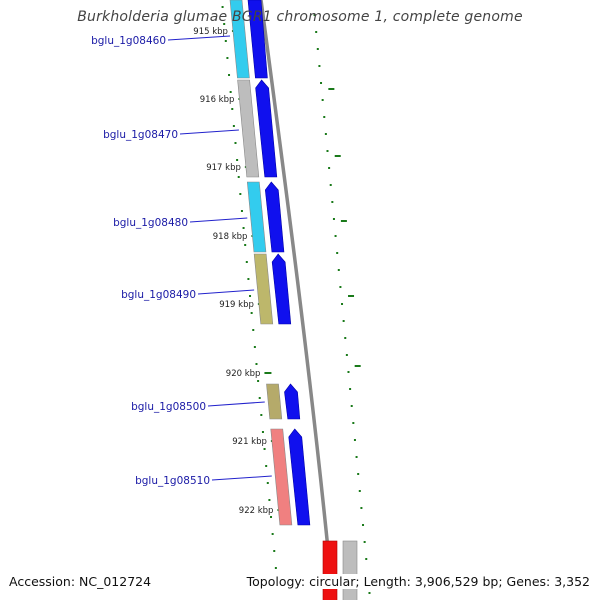 The width and height of the screenshot is (600, 600). Describe the element at coordinates (150, 223) in the screenshot. I see `gene-label-bglu_1g08480: bglu_1g08480` at that location.